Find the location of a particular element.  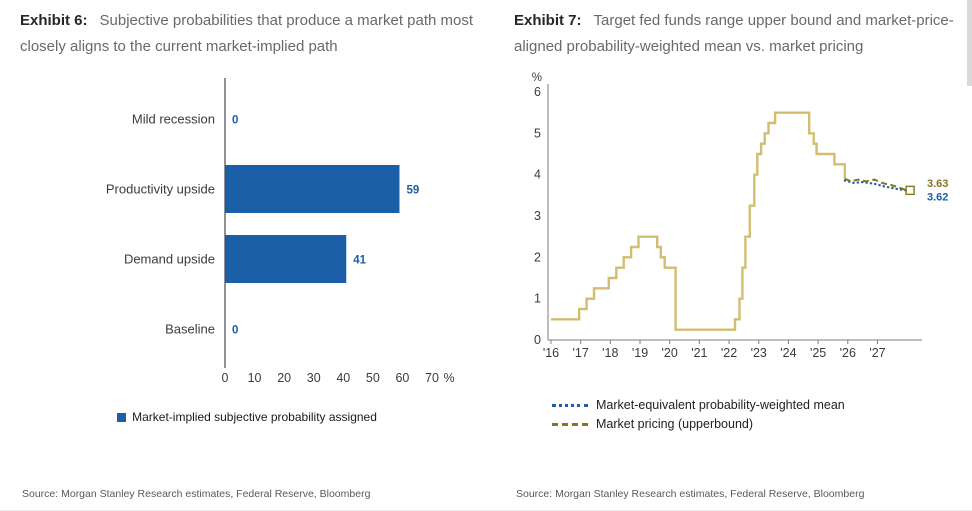

bar-category-label: Productivity upside is located at coordinates (160, 189).